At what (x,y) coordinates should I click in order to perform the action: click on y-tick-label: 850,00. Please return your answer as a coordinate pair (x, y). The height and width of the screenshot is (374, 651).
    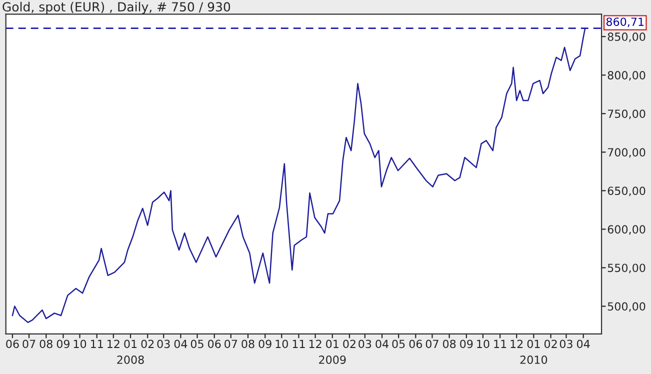
    Looking at the image, I should click on (627, 37).